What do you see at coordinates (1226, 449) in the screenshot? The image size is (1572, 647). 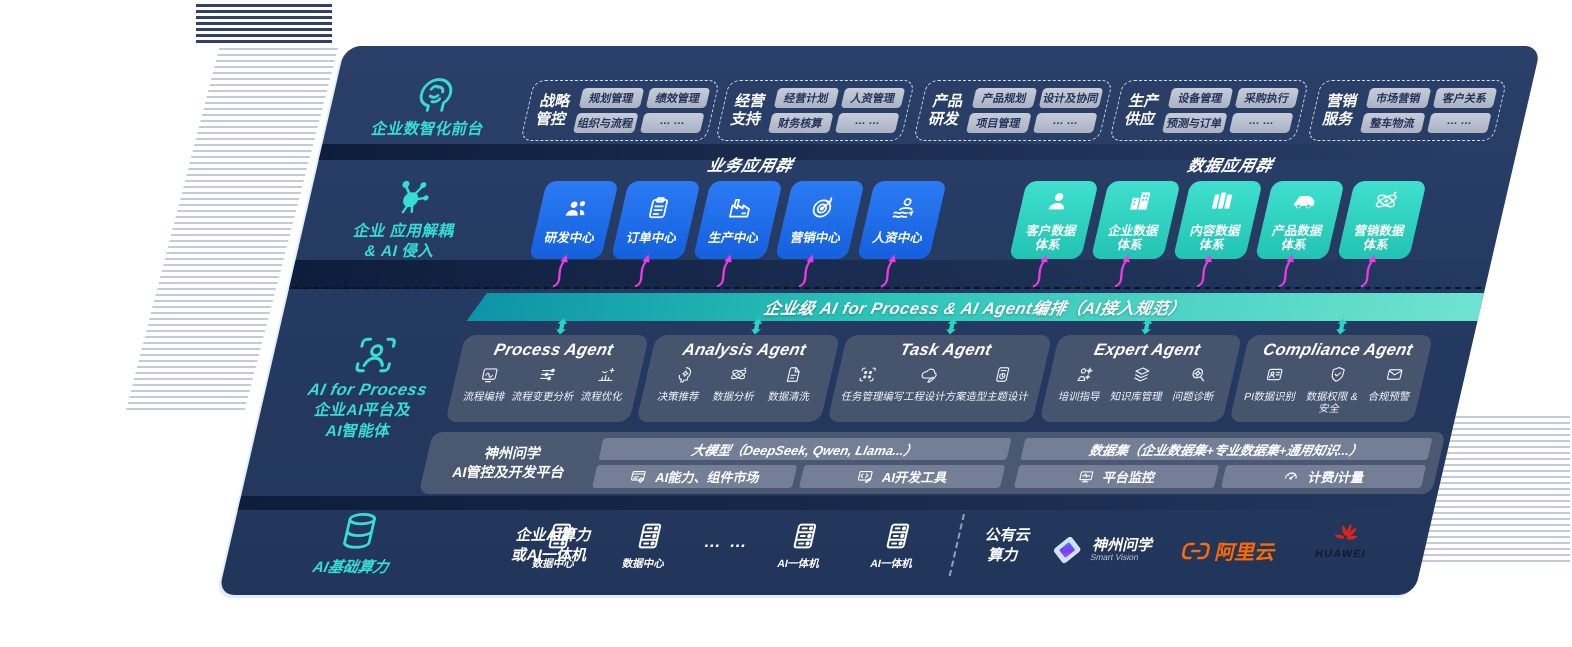 I see `dataset-bar: 数据集（企业数据集+专业数据集+通用知识...）` at bounding box center [1226, 449].